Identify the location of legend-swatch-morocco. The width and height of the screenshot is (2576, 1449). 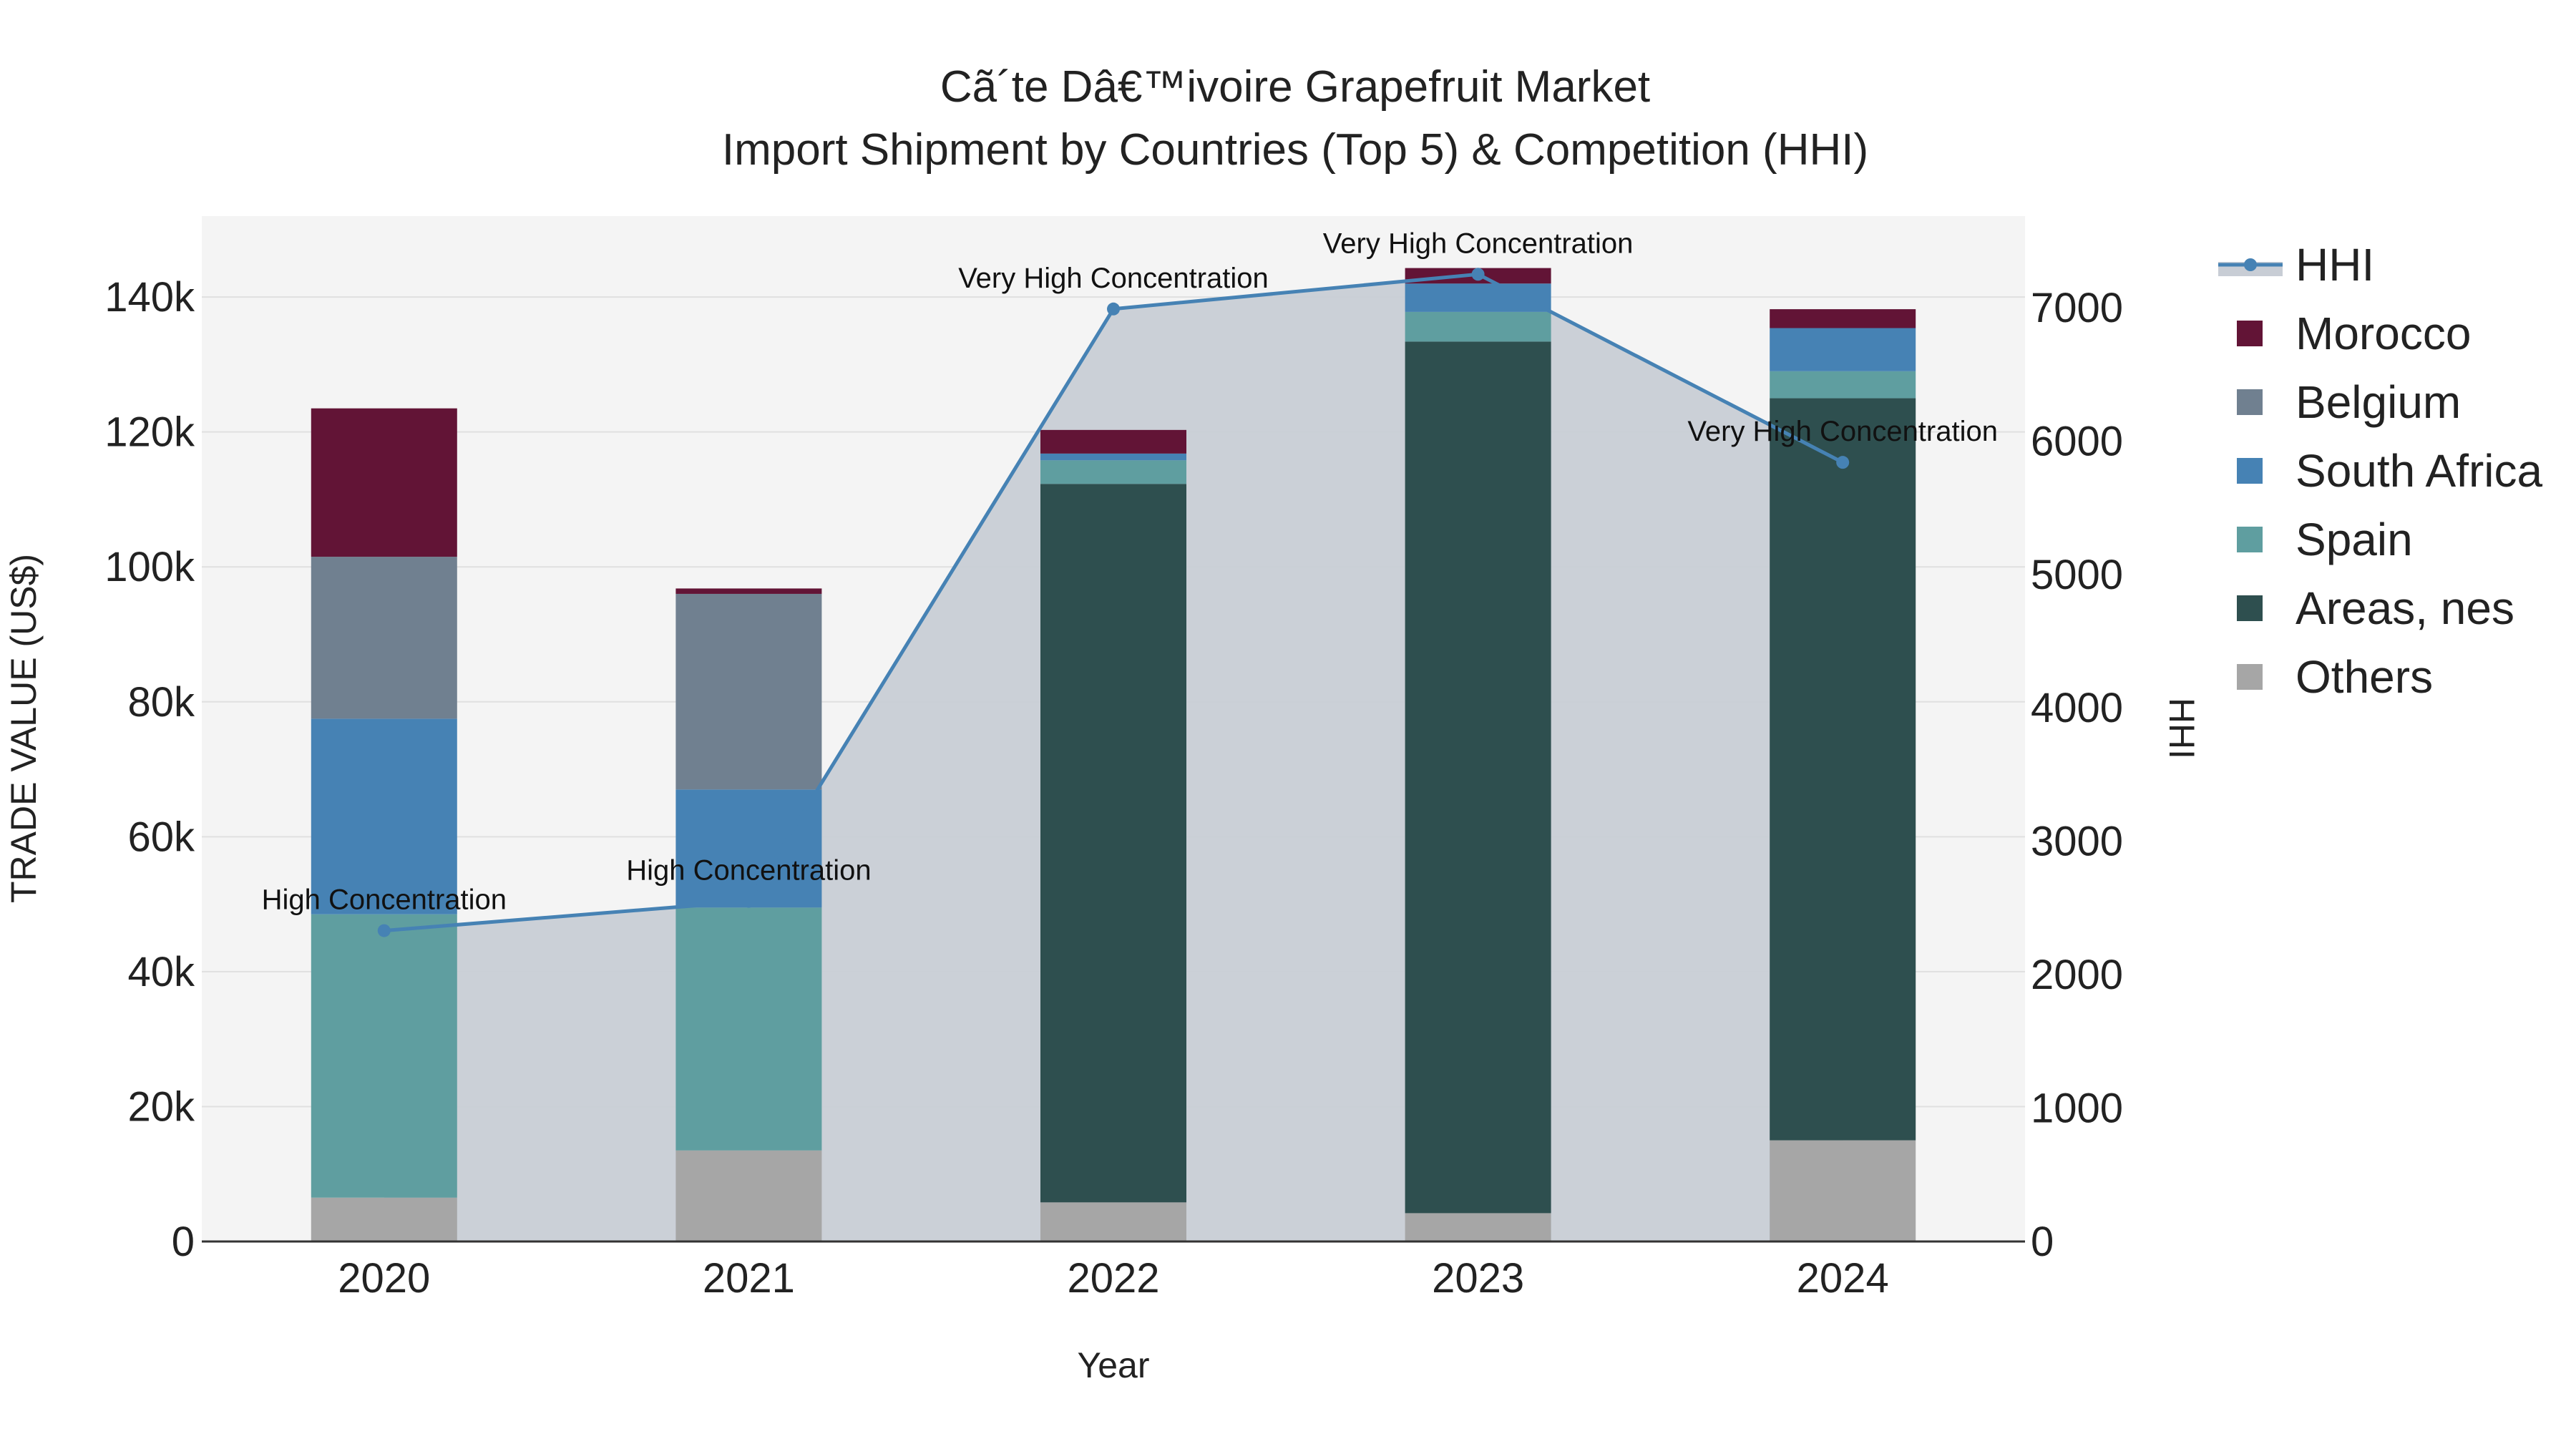
(2250, 333).